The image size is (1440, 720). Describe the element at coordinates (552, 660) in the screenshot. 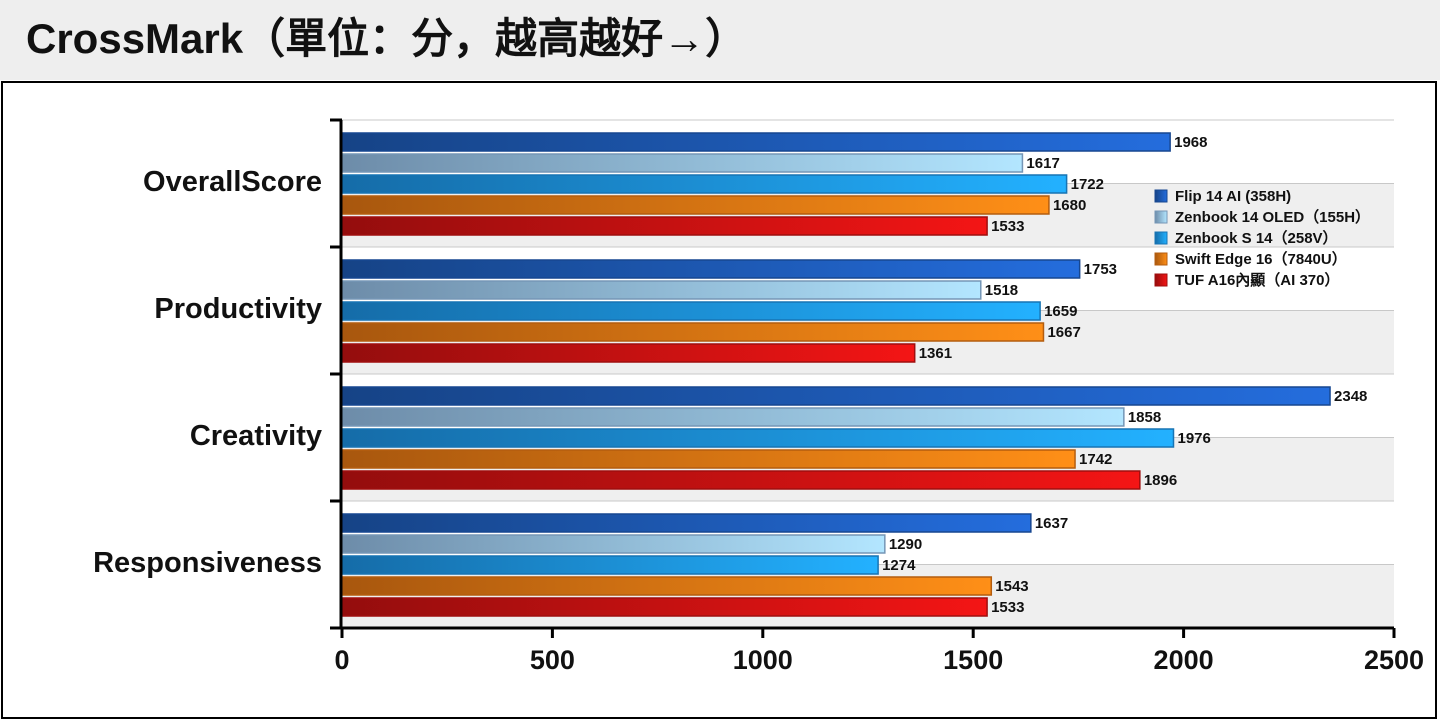

I see `x-tick-label: 500` at that location.